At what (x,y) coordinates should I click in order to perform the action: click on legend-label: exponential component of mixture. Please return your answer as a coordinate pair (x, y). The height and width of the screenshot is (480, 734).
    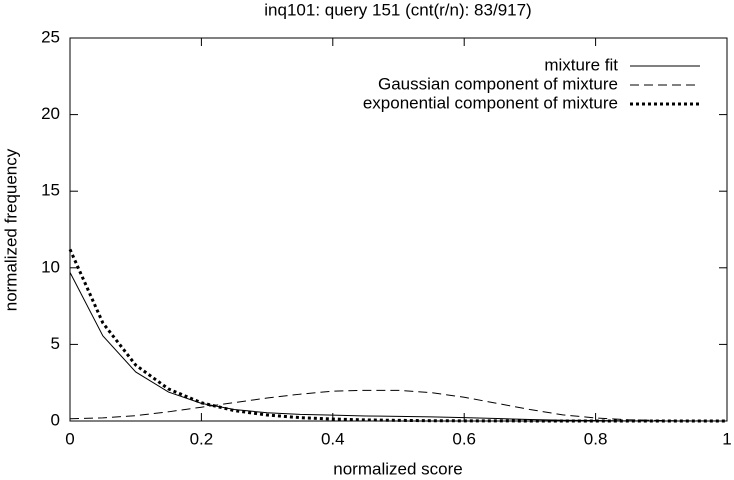
    Looking at the image, I should click on (490, 102).